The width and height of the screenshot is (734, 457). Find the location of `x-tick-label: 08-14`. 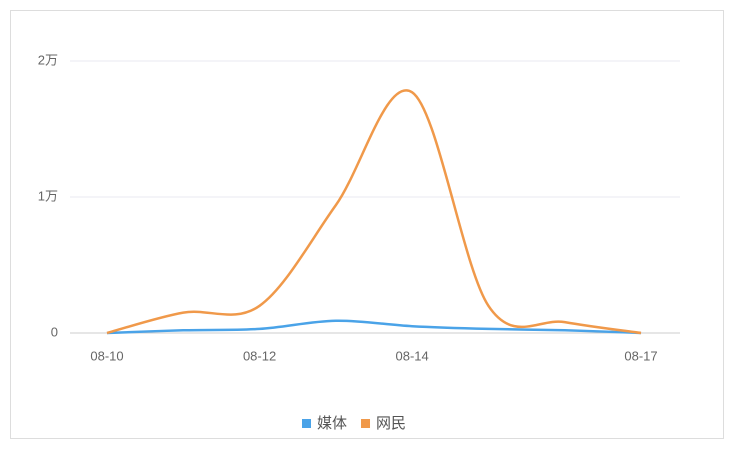

x-tick-label: 08-14 is located at coordinates (412, 355).